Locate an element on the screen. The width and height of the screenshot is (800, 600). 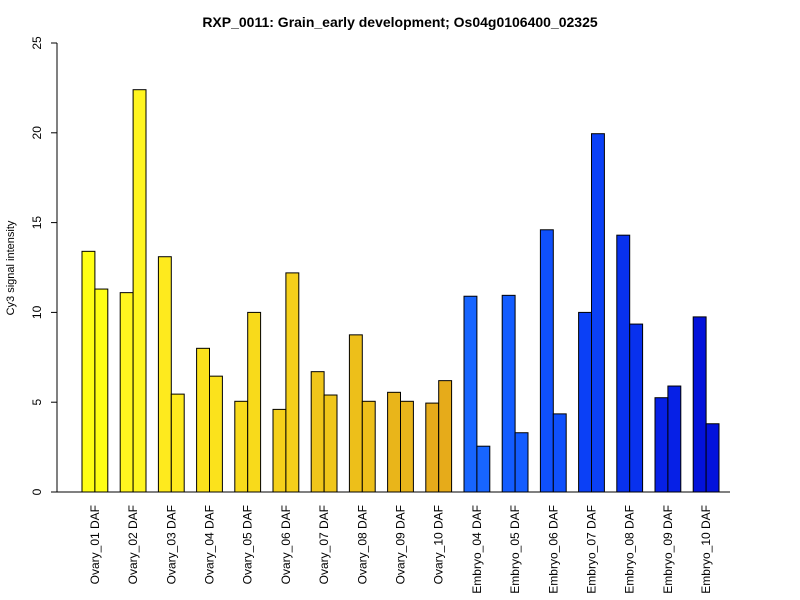
y-tick-label: 0 is located at coordinates (37, 491).